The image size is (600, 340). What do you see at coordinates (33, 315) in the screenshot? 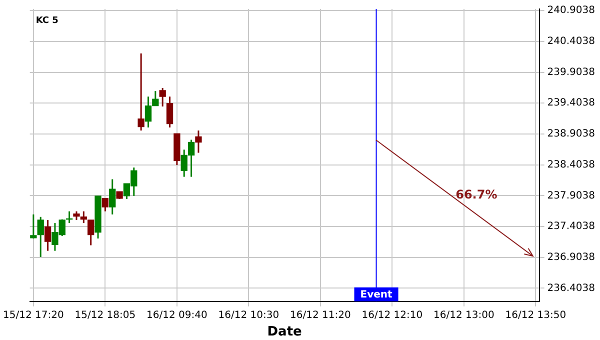
I see `x-tick-label: 15/12 17:20` at bounding box center [33, 315].